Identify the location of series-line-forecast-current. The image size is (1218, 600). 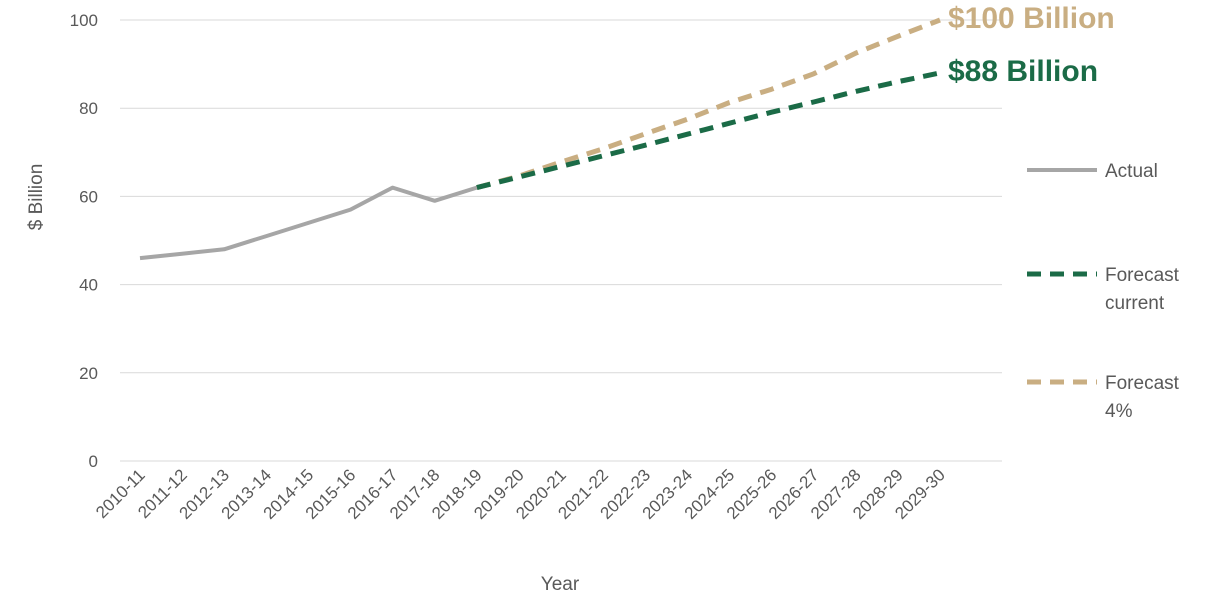
(708, 130).